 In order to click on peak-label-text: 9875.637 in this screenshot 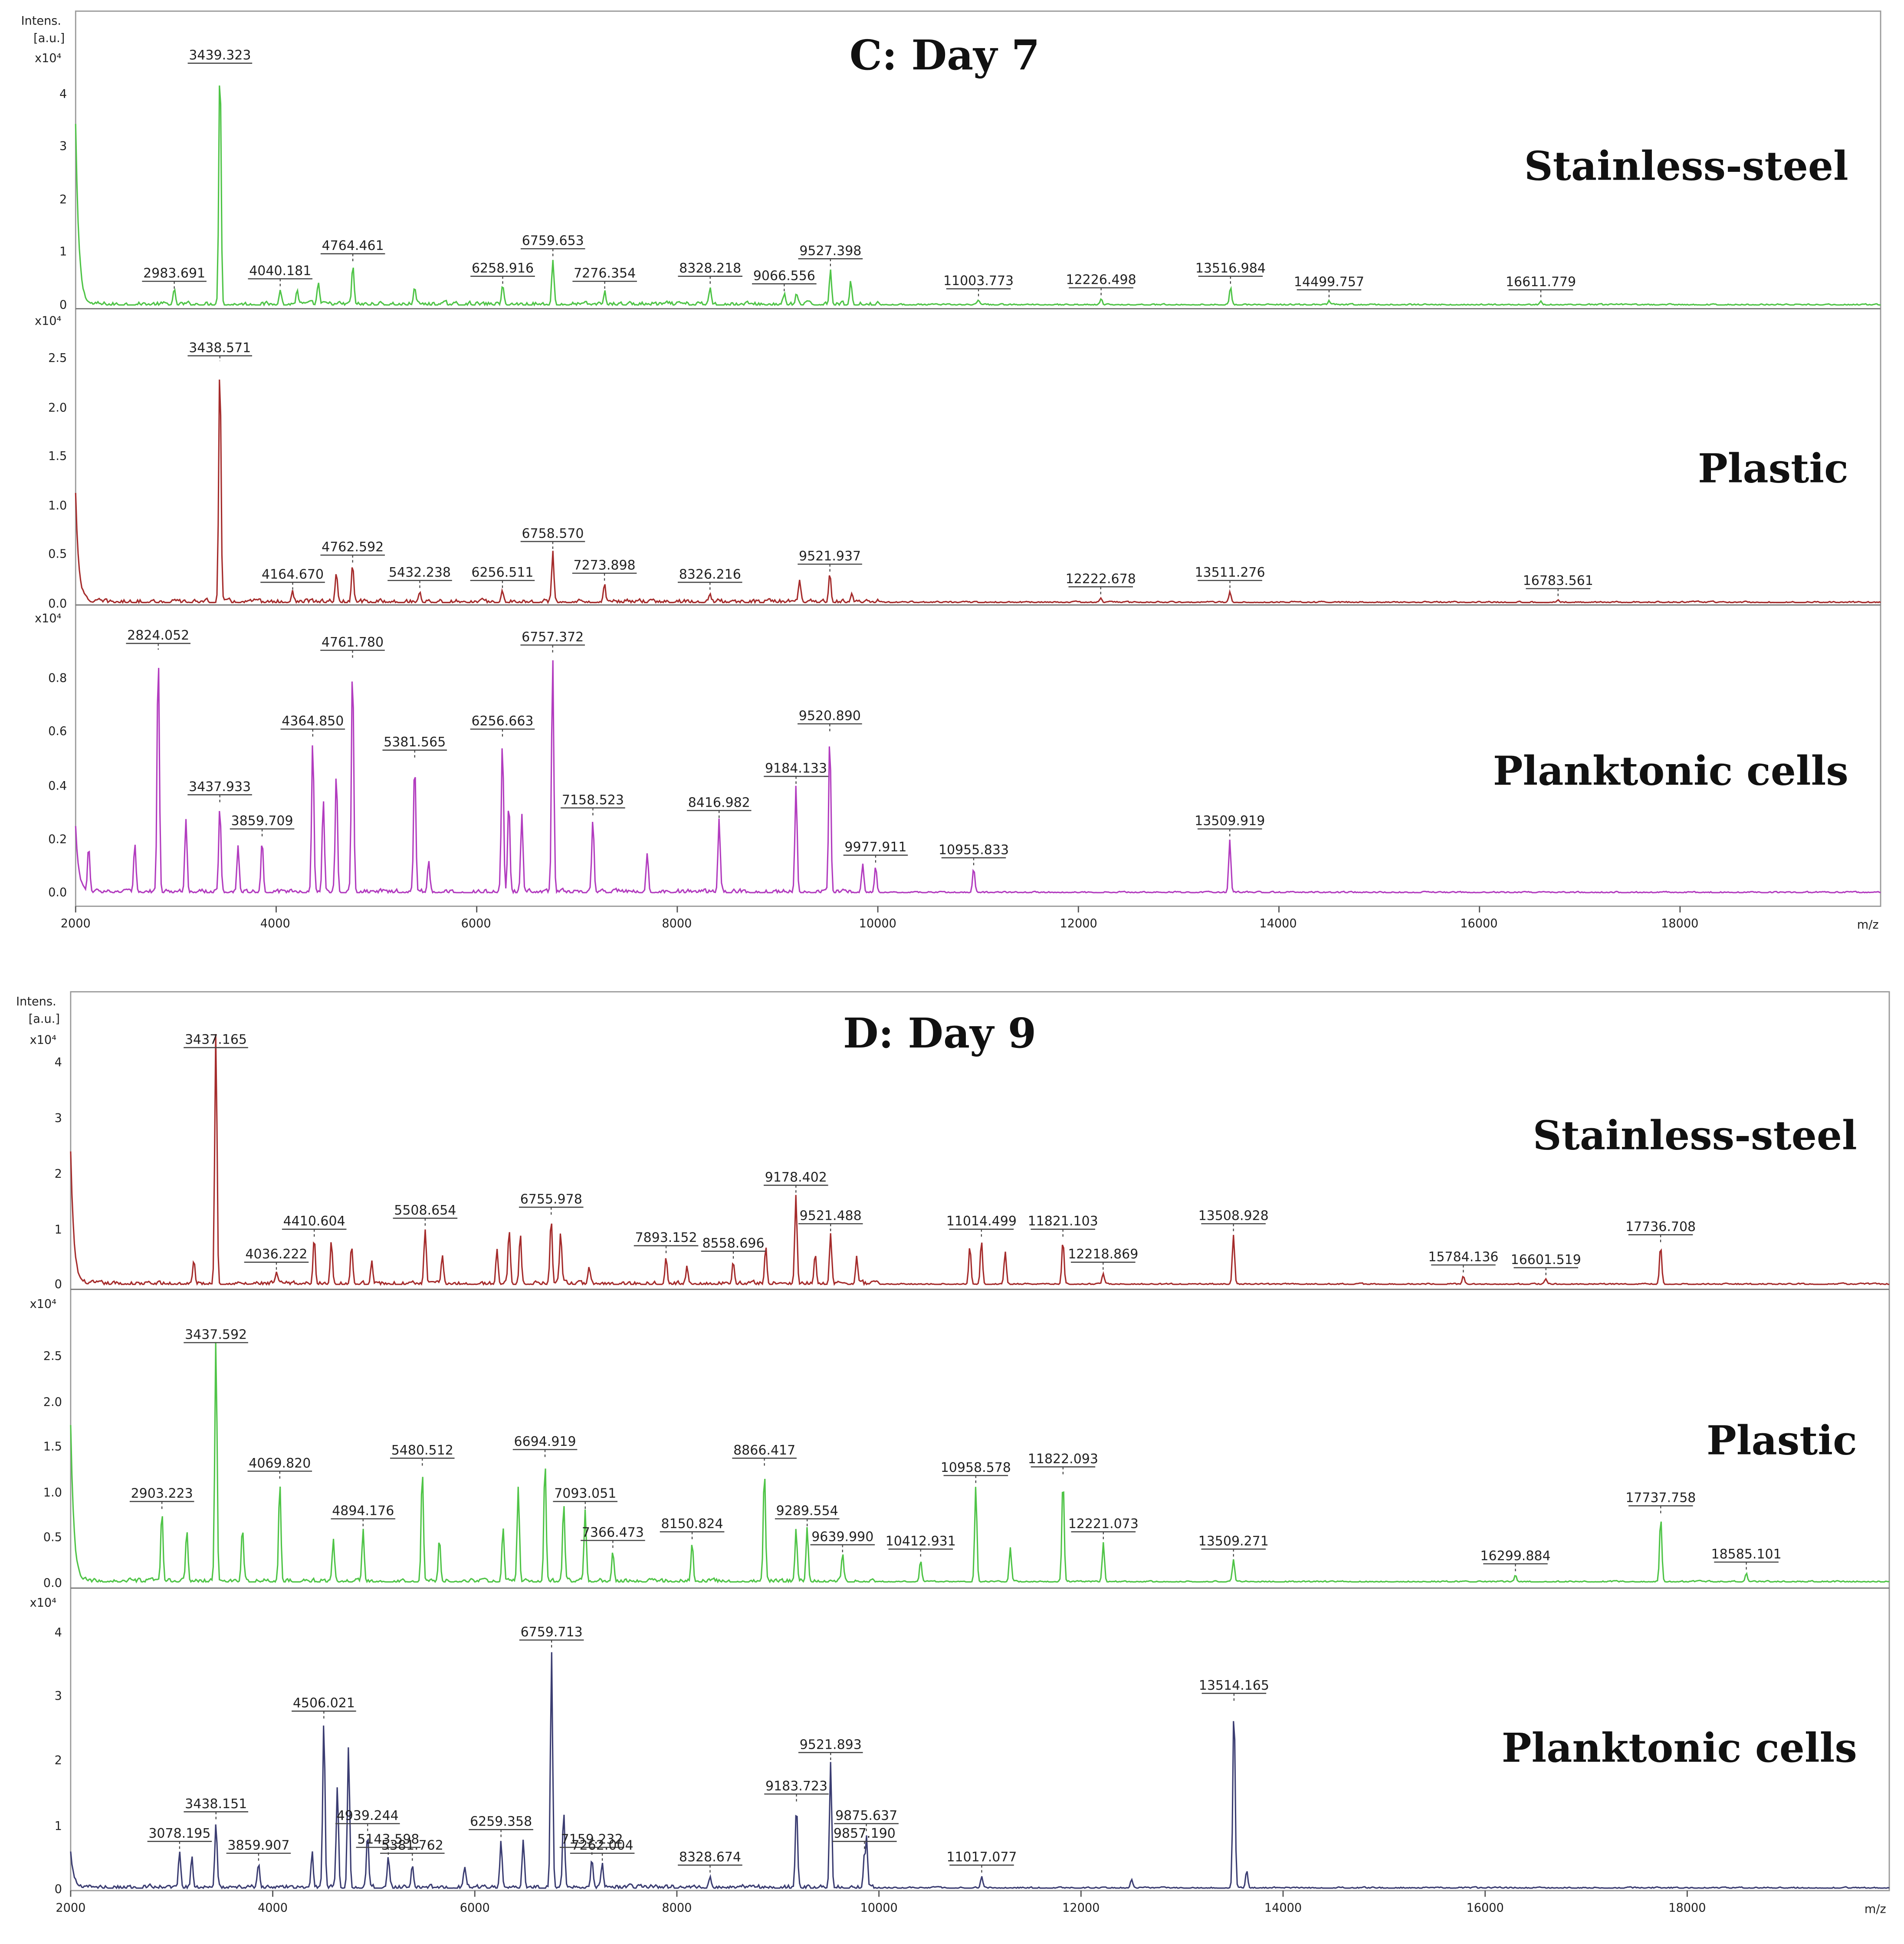, I will do `click(866, 1816)`.